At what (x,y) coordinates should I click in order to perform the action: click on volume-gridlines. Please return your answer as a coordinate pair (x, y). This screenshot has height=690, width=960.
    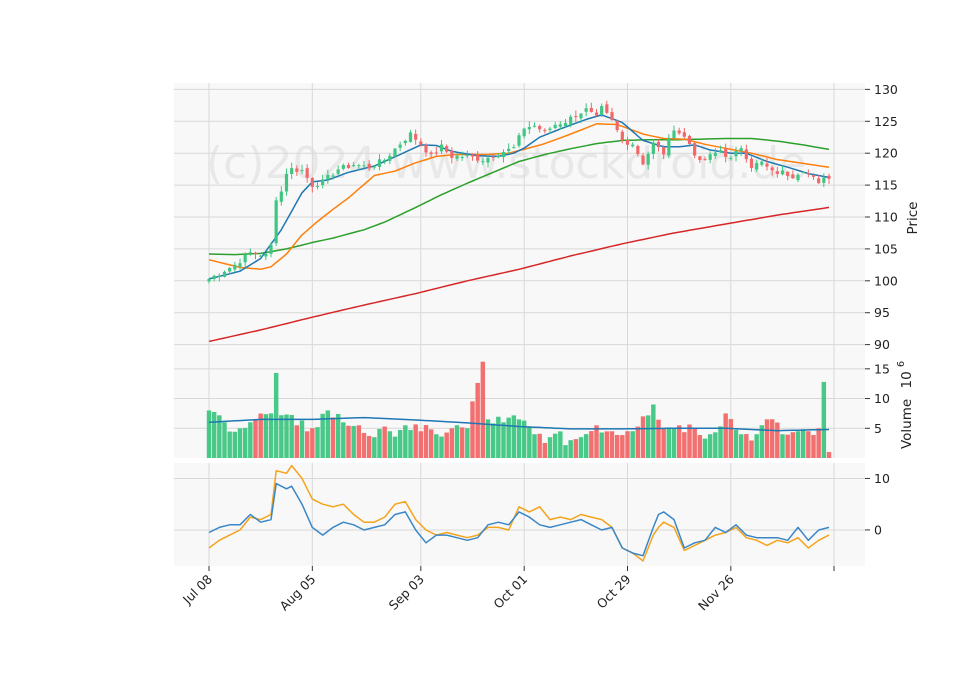
    Looking at the image, I should click on (519, 404).